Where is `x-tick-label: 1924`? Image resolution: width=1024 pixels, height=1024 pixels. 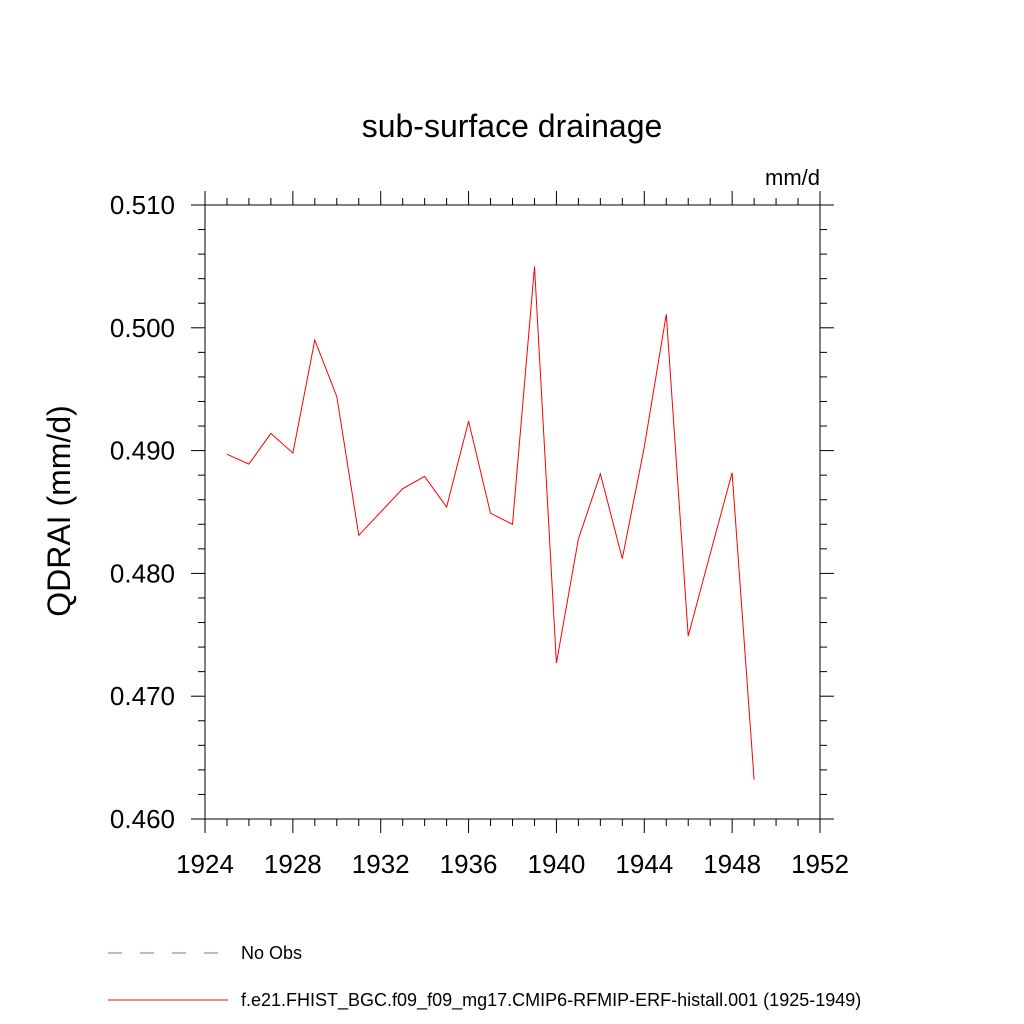
x-tick-label: 1924 is located at coordinates (205, 864).